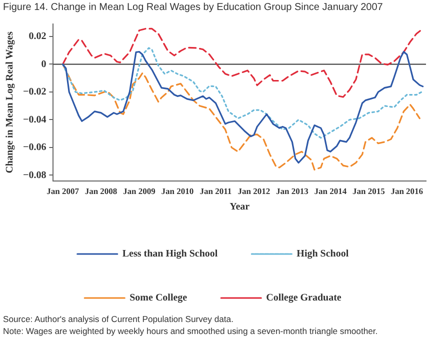 The height and width of the screenshot is (349, 440). I want to click on chart-title: Figure 14. Change in Mean Log Real Wages by Education Group Since January 2007, so click(193, 8).